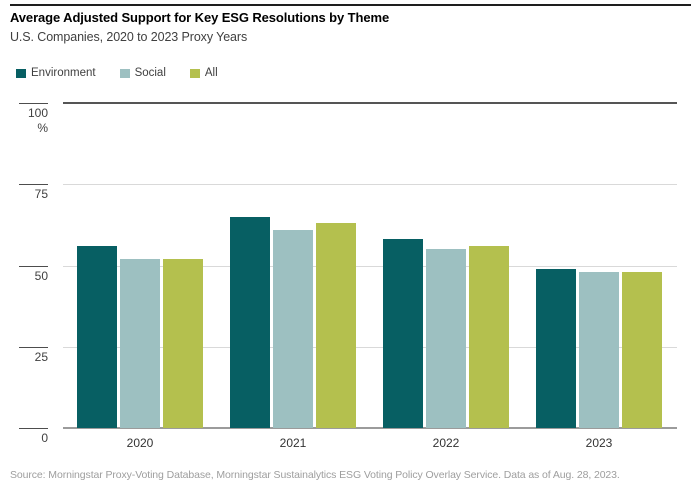  What do you see at coordinates (140, 443) in the screenshot?
I see `x-axis-label-2020: 2020` at bounding box center [140, 443].